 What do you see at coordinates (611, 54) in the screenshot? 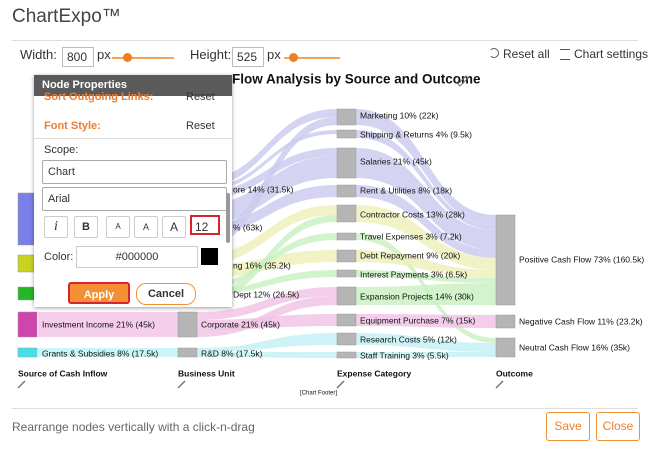
I see `chart-settings: Chart settings` at bounding box center [611, 54].